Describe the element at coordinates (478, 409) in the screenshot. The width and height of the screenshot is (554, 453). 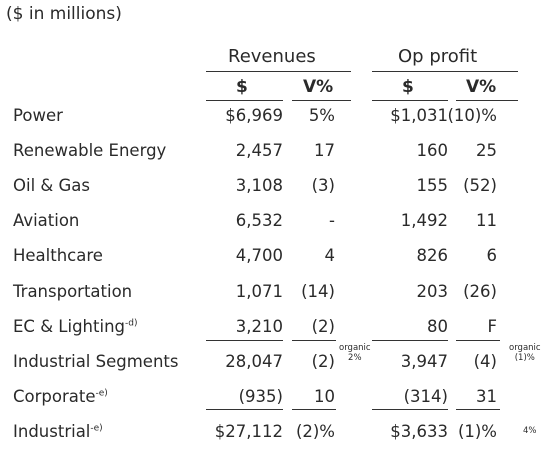
I see `industrial-rule-op-v` at that location.